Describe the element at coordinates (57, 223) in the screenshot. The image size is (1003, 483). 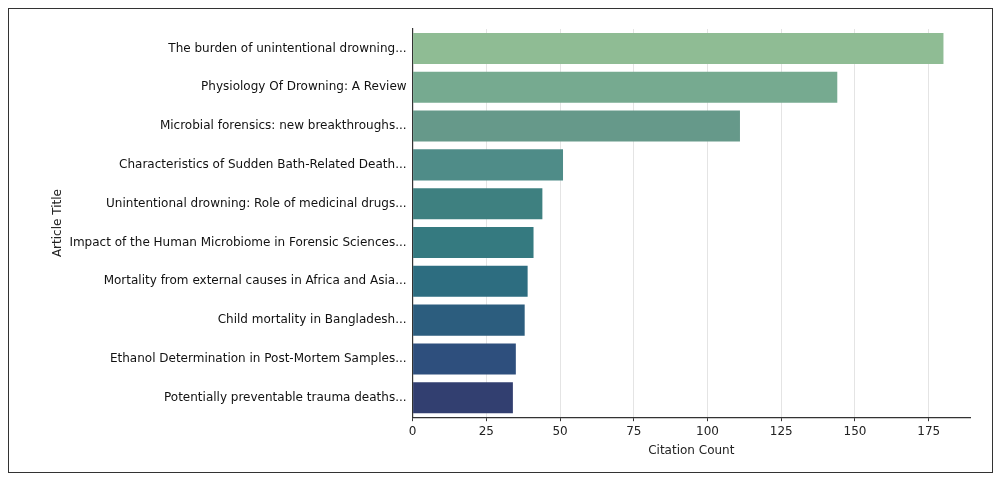
I see `y-axis-title: Article Title` at that location.